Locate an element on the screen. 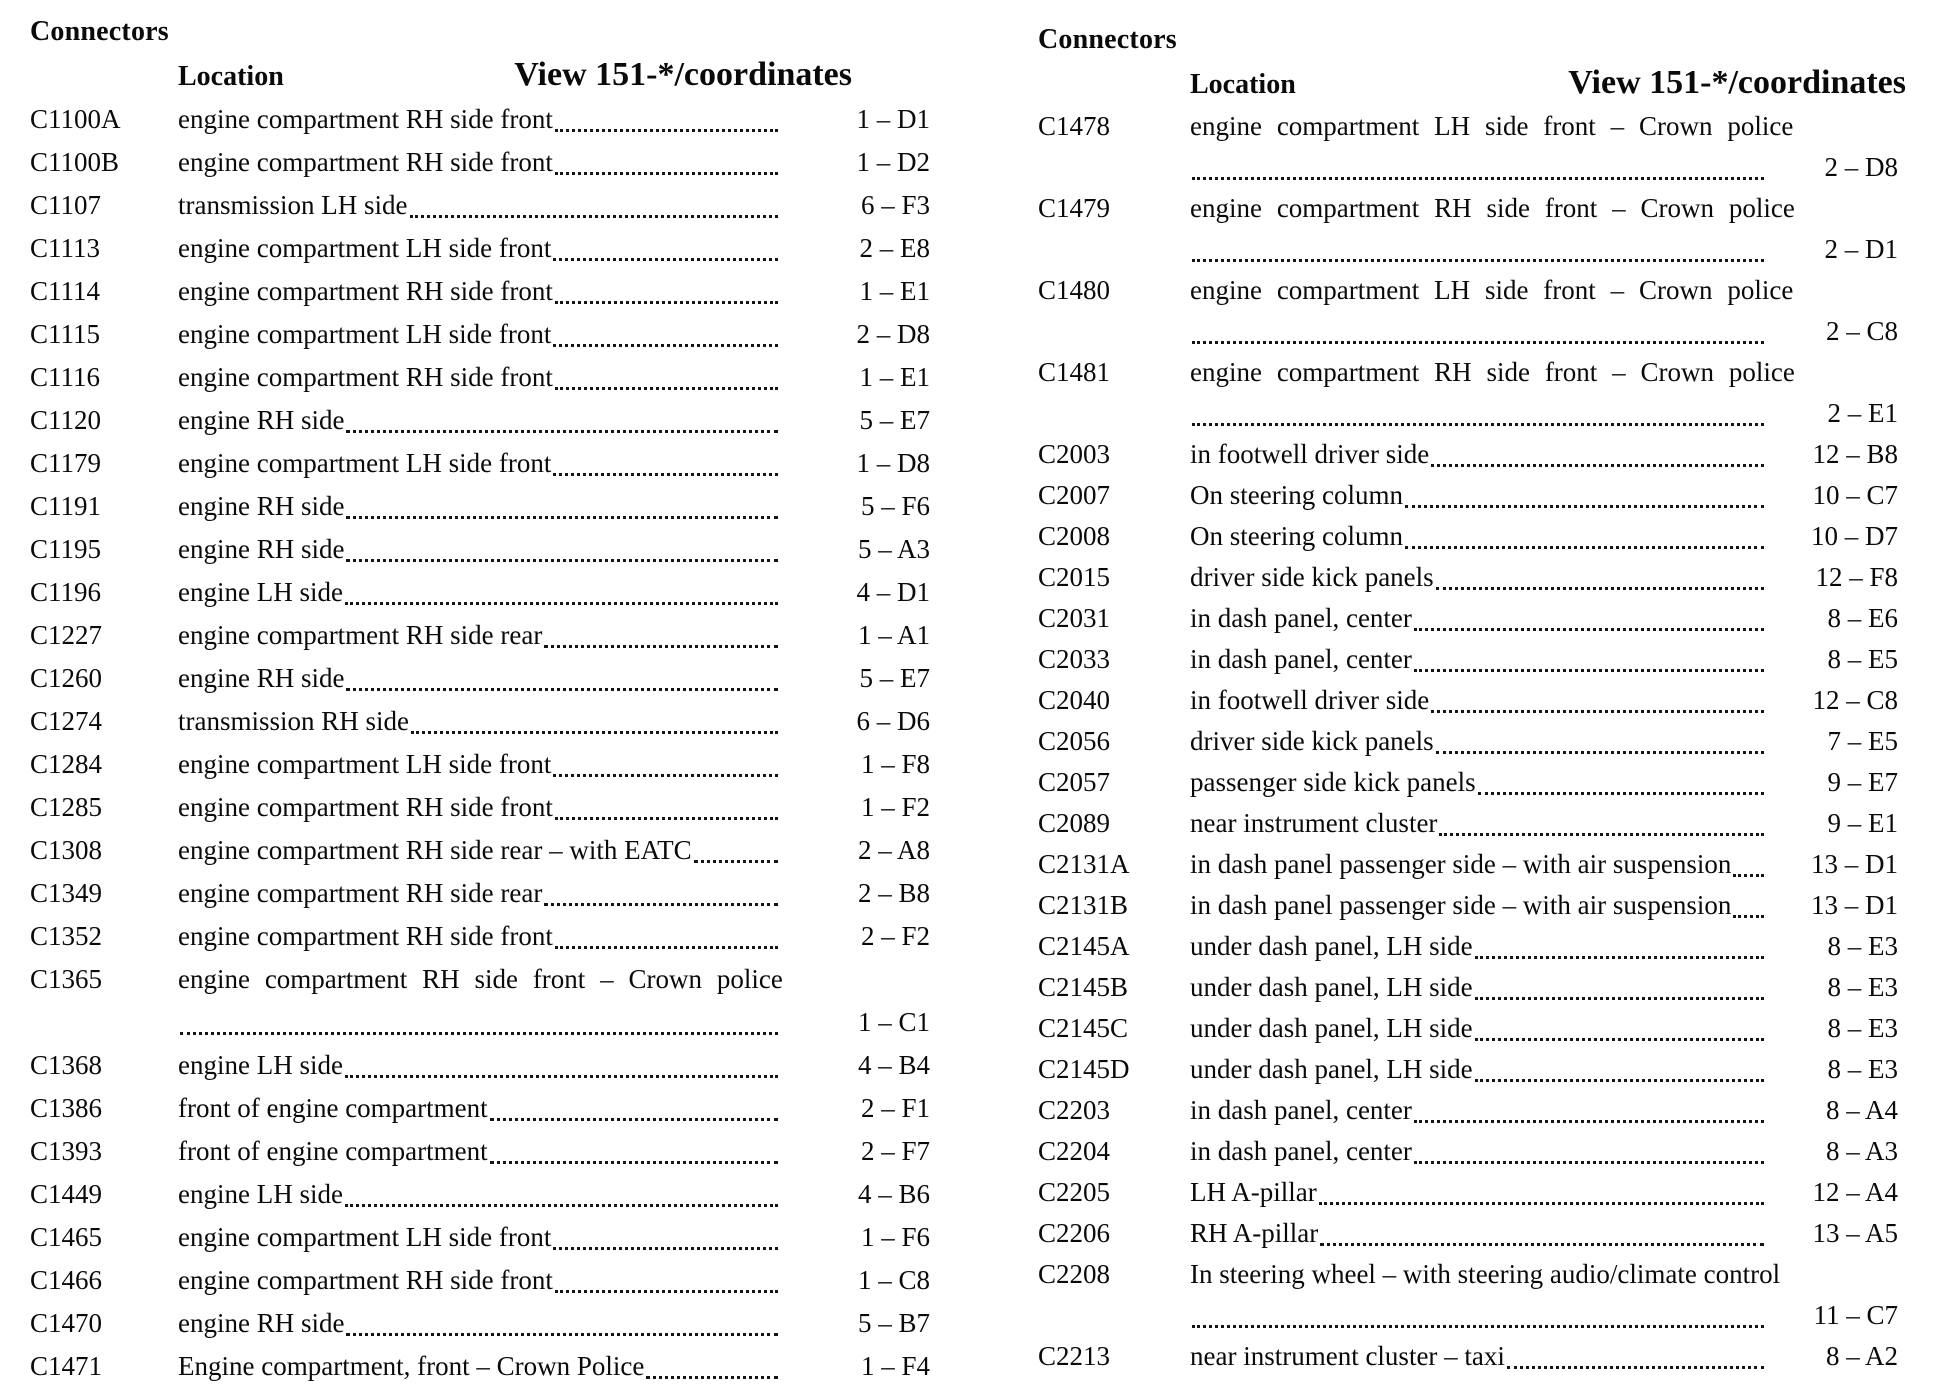  connector-coordinates: 2 – B8 is located at coordinates (893, 893).